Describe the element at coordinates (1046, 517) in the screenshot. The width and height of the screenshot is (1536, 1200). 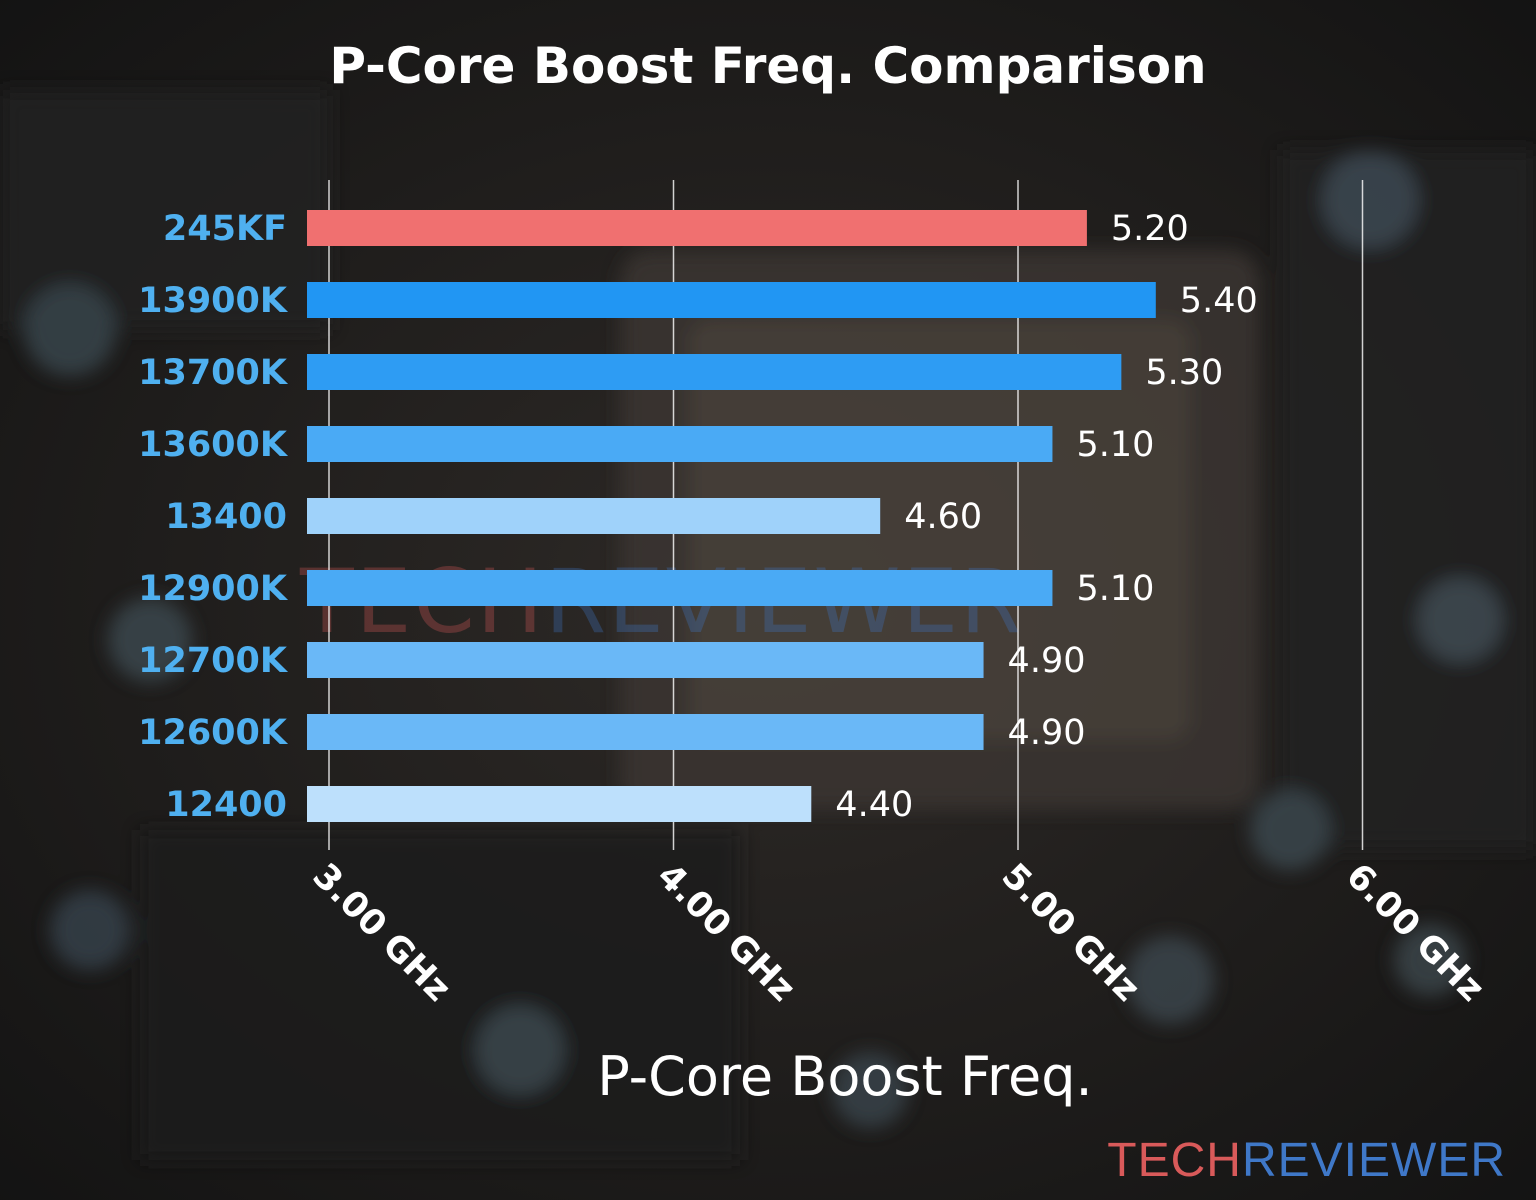
I see `value-labels: 5.20 5.40 5.30 5.10 4.60 5.10 4.90 4.90 4.40` at that location.